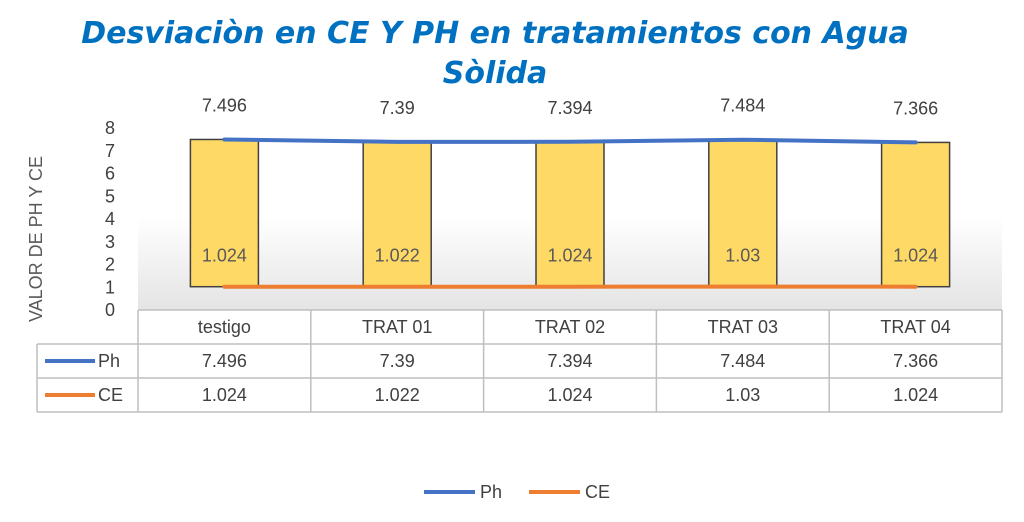  Describe the element at coordinates (224, 361) in the screenshot. I see `table-cell-ph: 7.496` at that location.